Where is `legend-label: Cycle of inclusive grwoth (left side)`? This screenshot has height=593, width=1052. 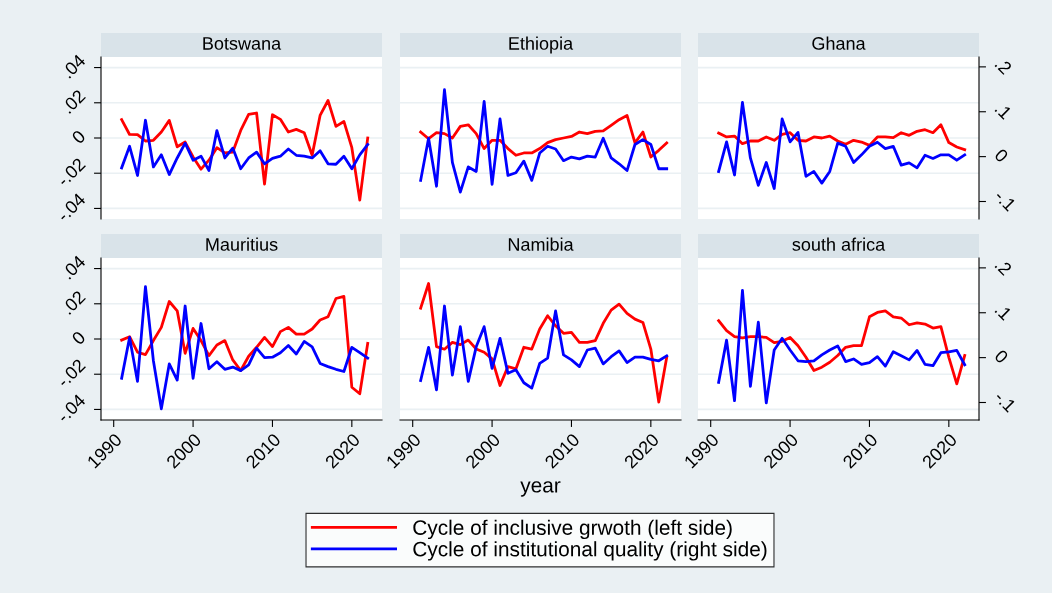
legend-label: Cycle of inclusive grwoth (left side) is located at coordinates (572, 529).